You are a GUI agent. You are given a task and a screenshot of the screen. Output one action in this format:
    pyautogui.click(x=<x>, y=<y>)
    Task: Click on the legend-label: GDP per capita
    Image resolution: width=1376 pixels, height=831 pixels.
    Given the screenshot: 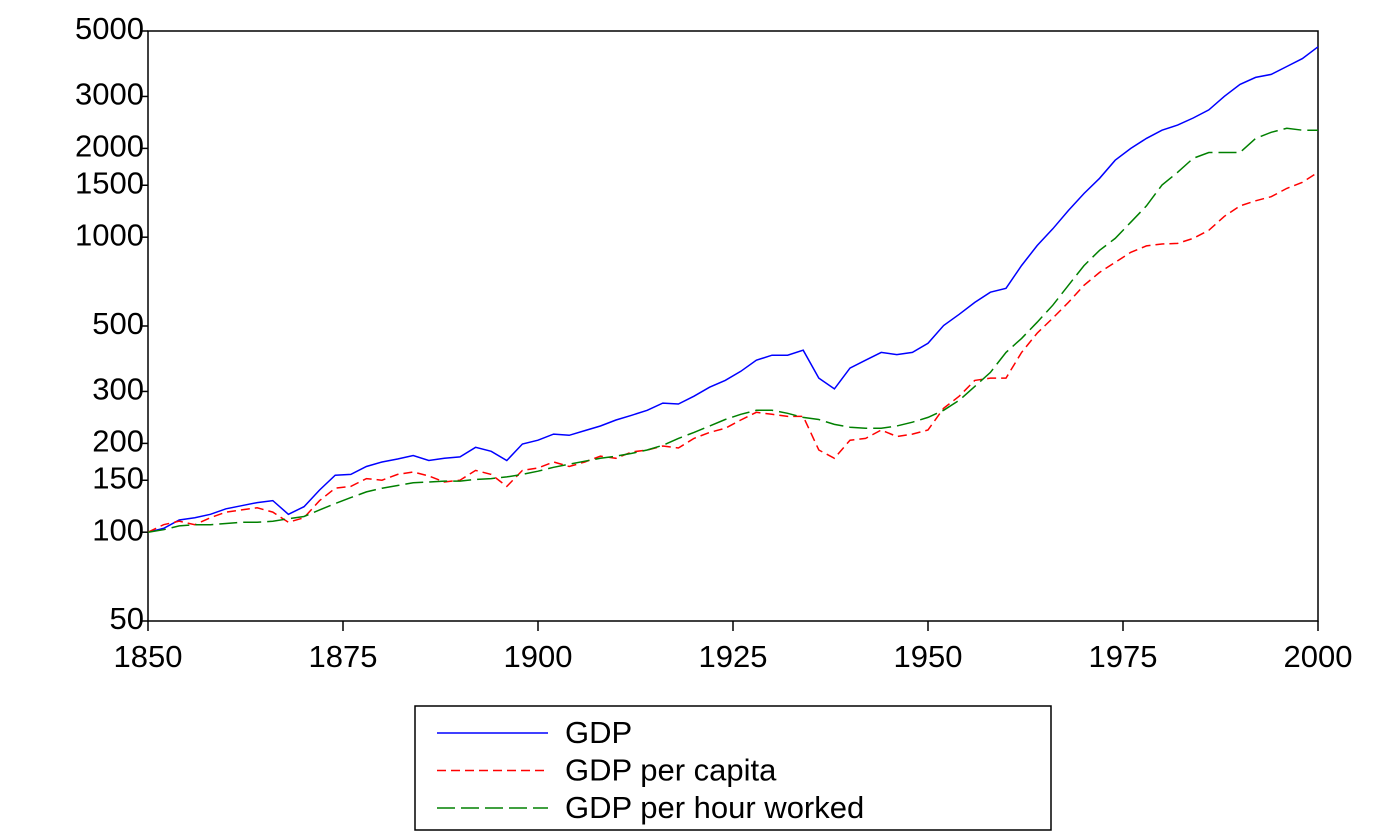 What is the action you would take?
    pyautogui.click(x=671, y=770)
    